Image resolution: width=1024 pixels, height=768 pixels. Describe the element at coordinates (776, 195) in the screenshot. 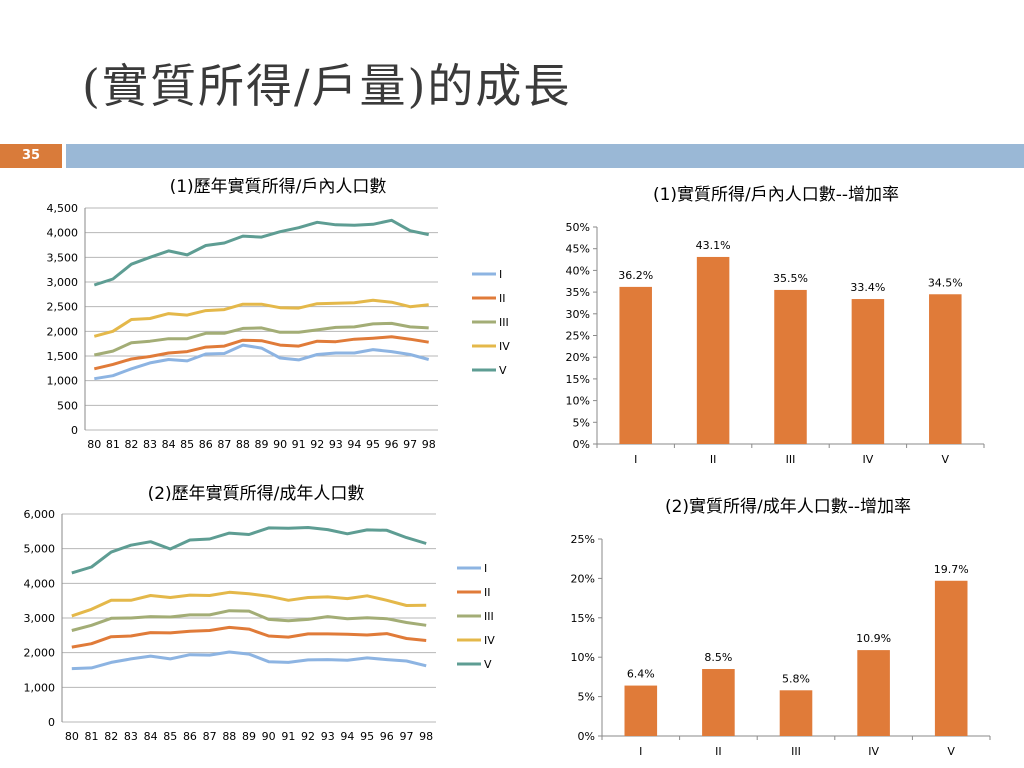

I see `chart-title: (1)實質所得/戶內人口數--增加率` at that location.